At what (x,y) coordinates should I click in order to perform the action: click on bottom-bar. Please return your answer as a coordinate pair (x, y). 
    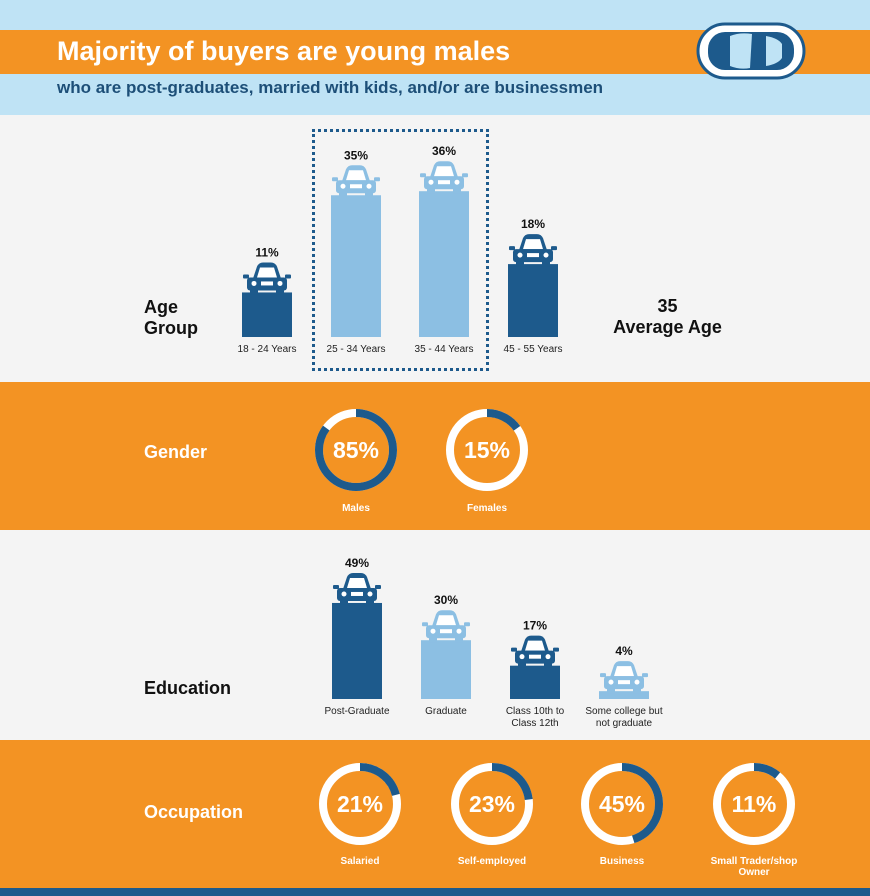
    Looking at the image, I should click on (435, 892).